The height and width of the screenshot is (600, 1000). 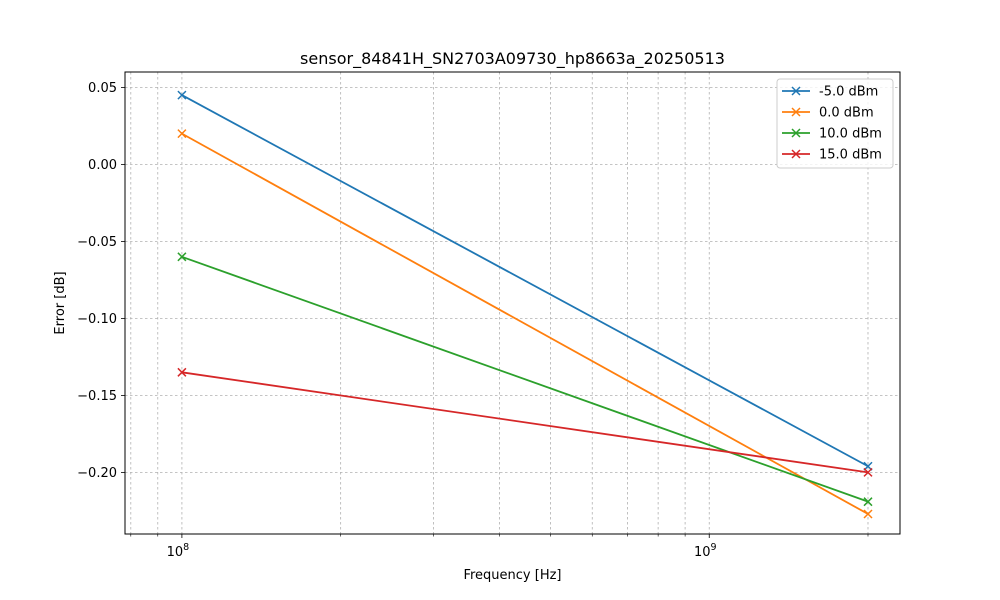 I want to click on y-tick-label: −0.15, so click(x=97, y=396).